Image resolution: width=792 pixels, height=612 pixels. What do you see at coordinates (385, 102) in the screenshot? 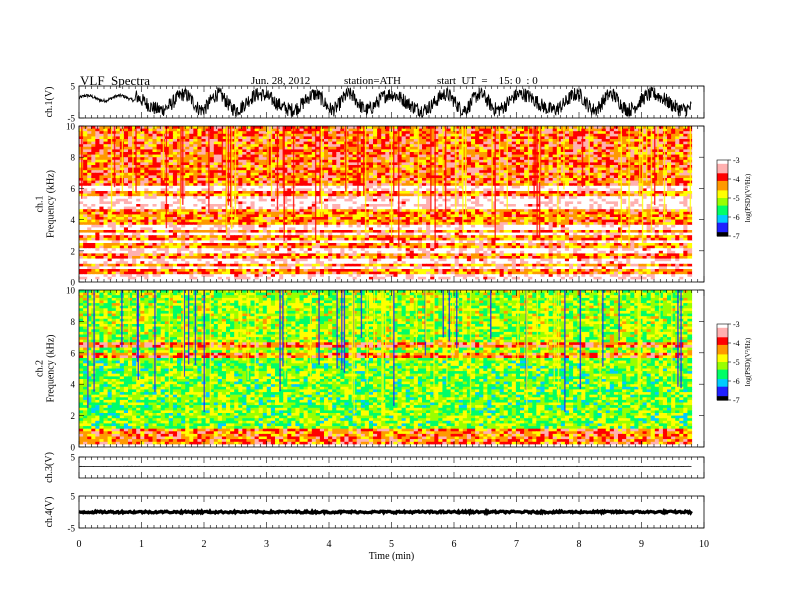
I see `waveform-line` at bounding box center [385, 102].